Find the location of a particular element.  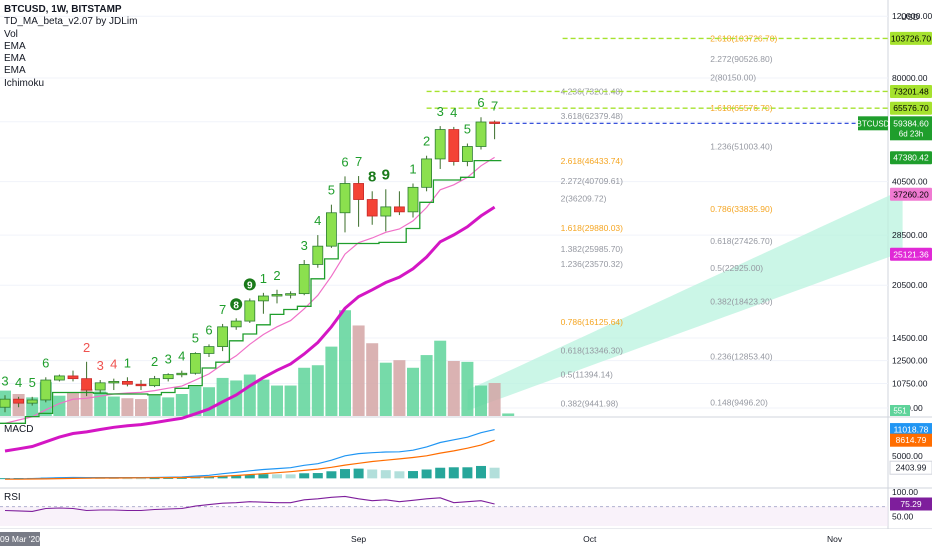

fib-level-label: 0.618(27426.70) is located at coordinates (741, 241).